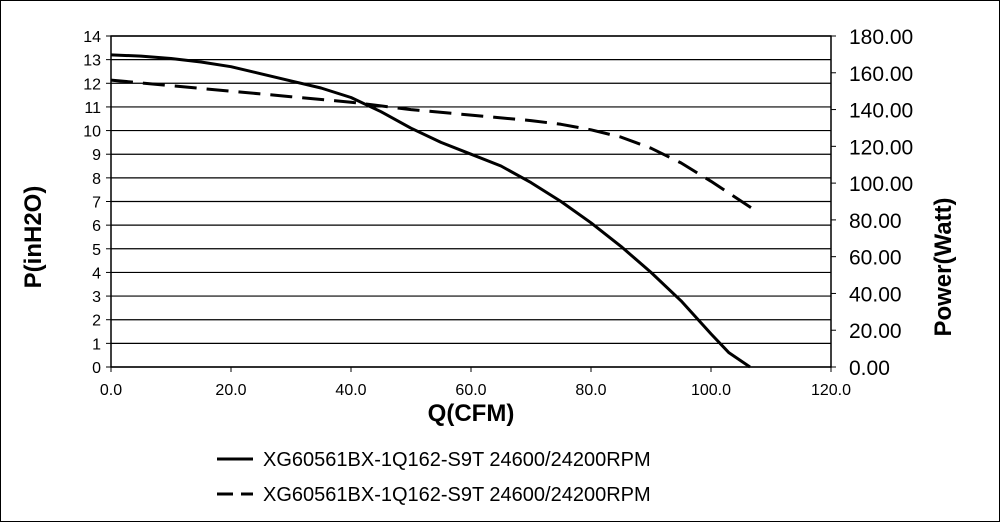 The image size is (1000, 523). Describe the element at coordinates (457, 495) in the screenshot. I see `legend-dashed-label: XG60561BX-1Q162-S9T 24600/24200RPM` at that location.